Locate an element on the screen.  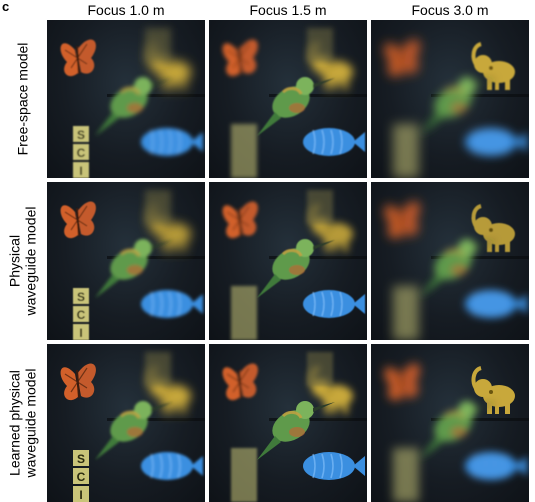
row-label-3-line-2: waveguide model is located at coordinates (30, 423).